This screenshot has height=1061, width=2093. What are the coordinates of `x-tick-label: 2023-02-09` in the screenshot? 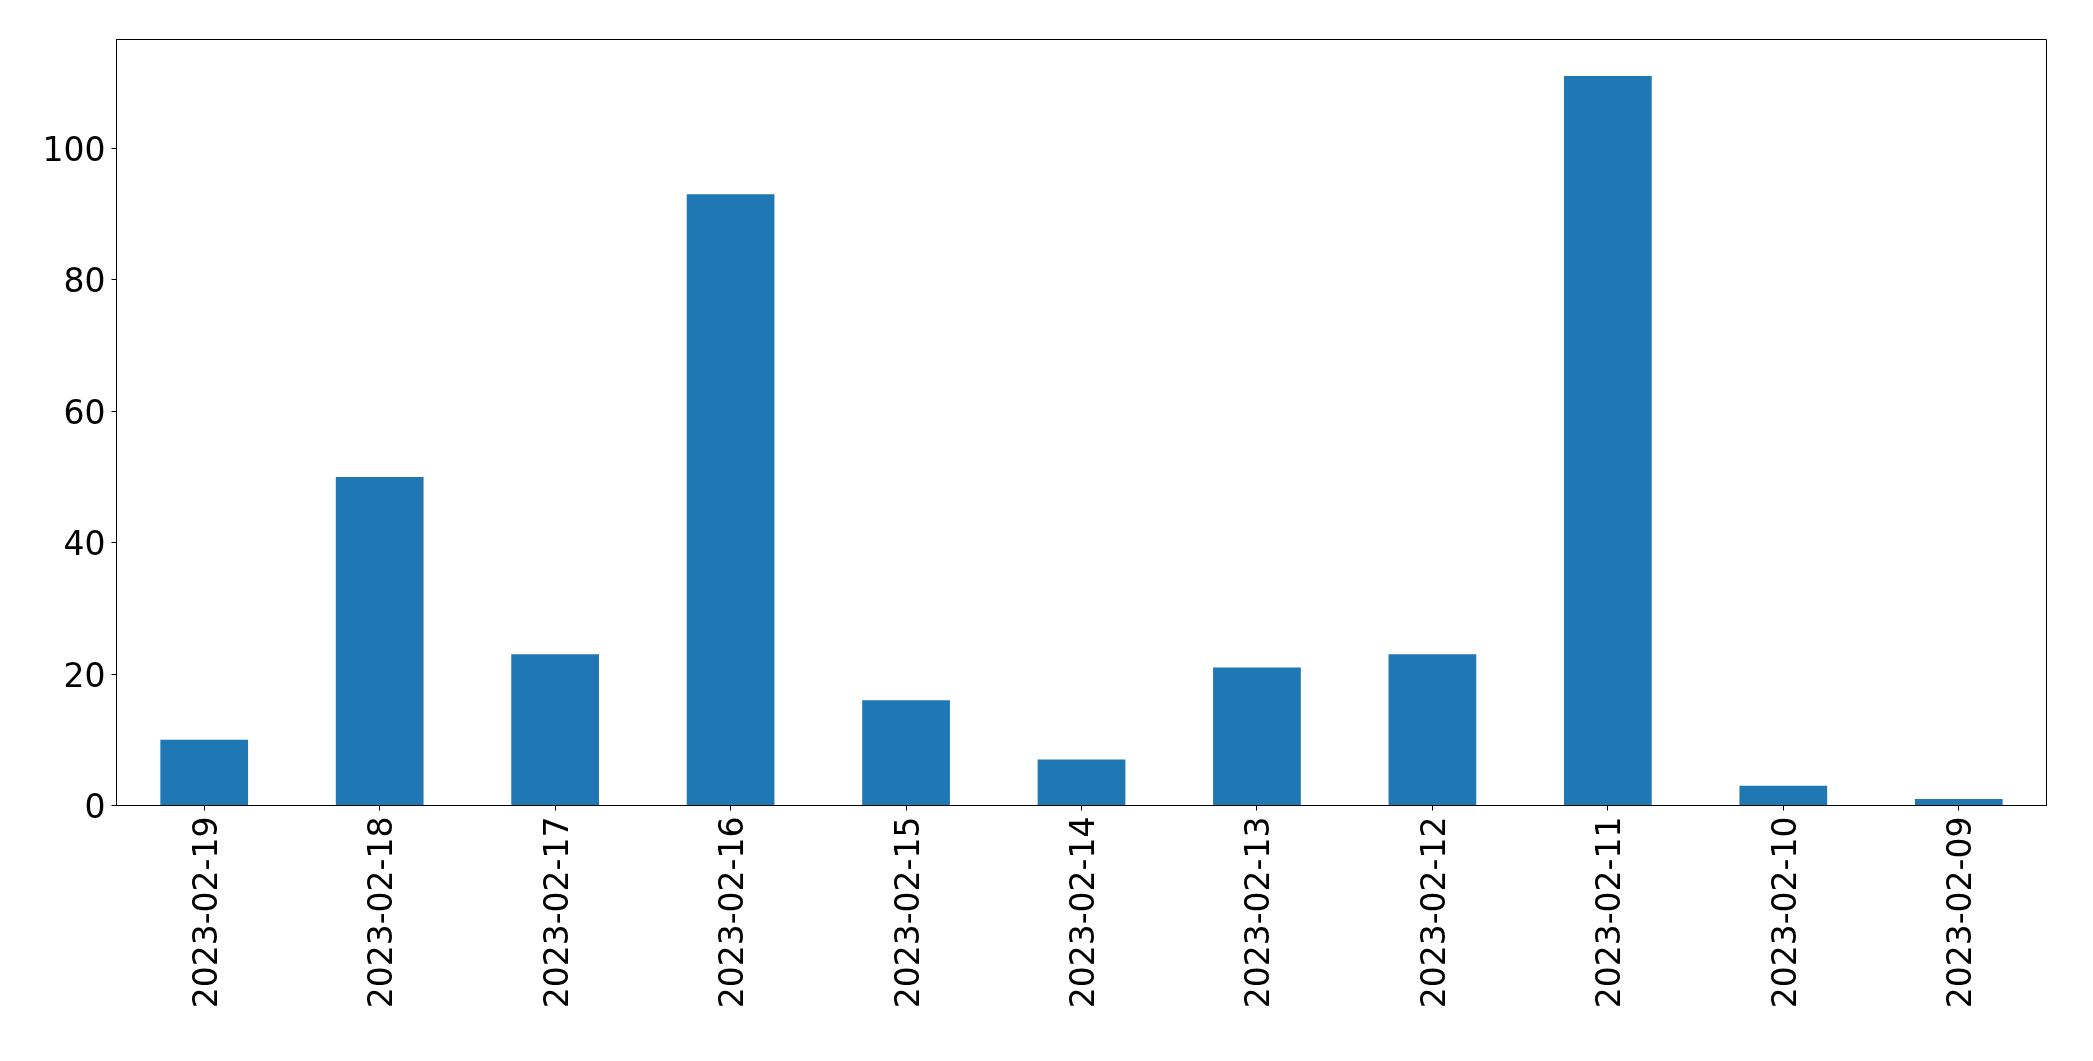 It's located at (1960, 912).